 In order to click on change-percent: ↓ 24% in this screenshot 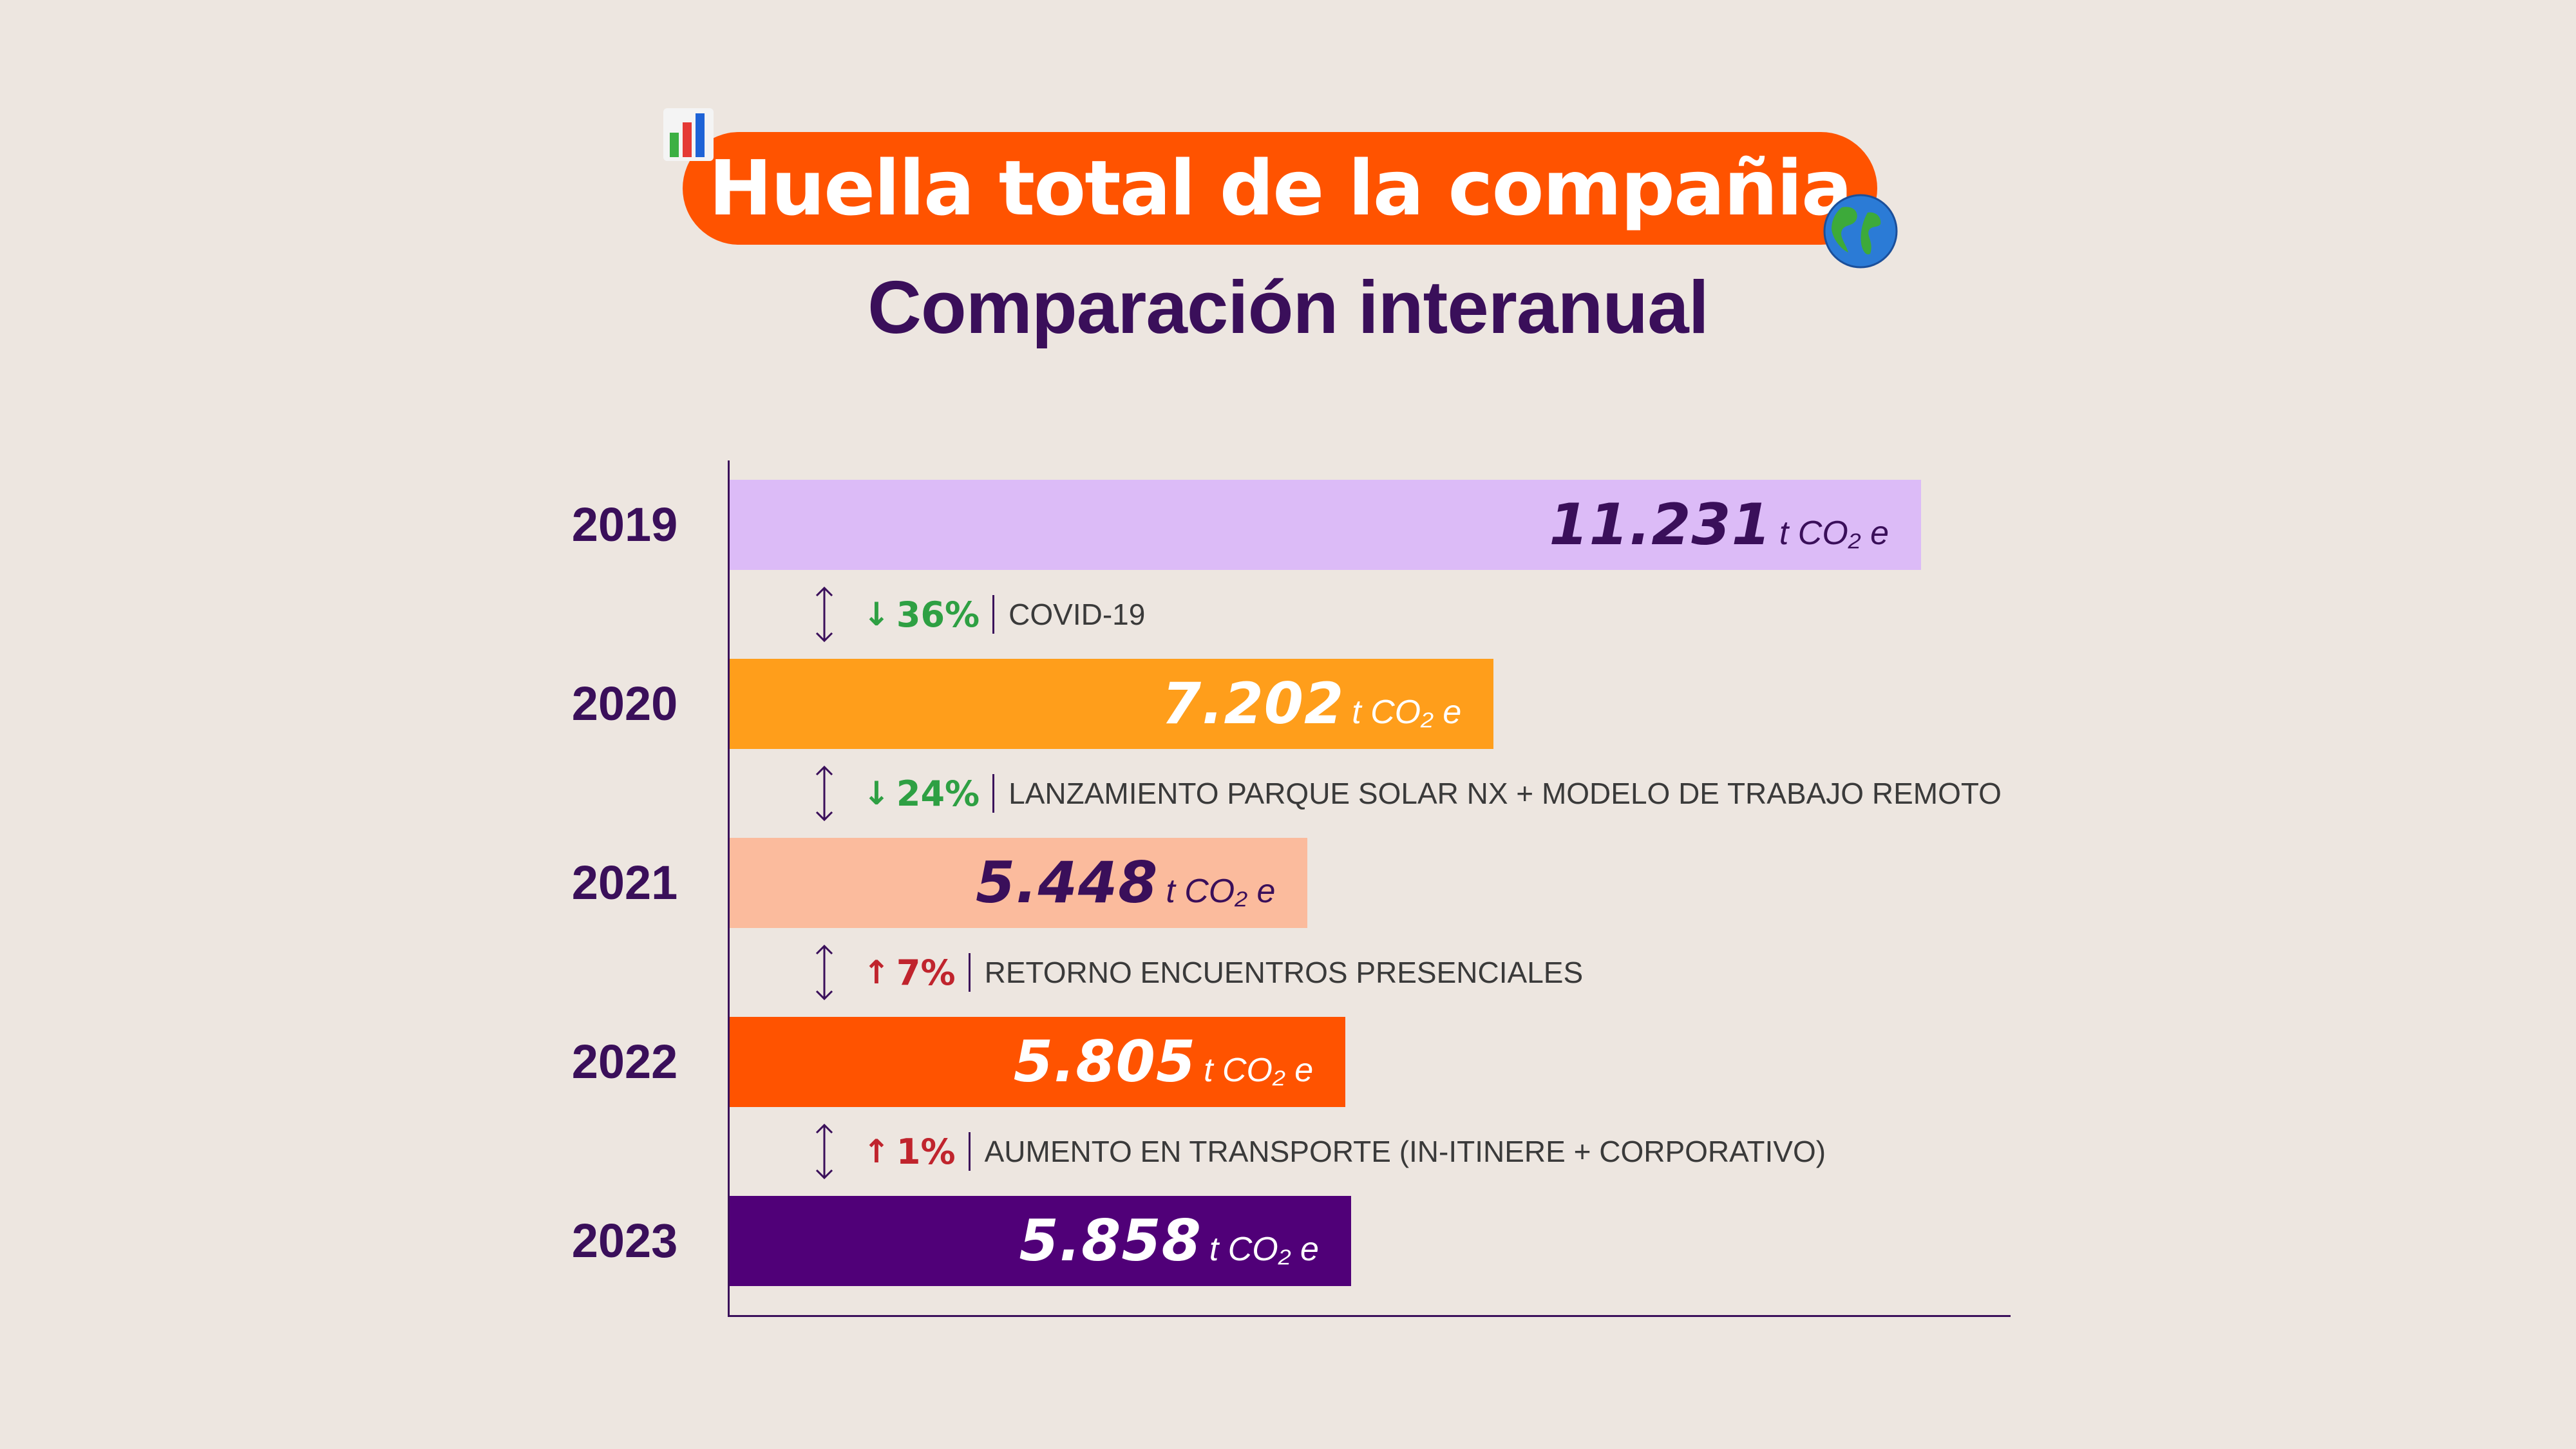, I will do `click(921, 793)`.